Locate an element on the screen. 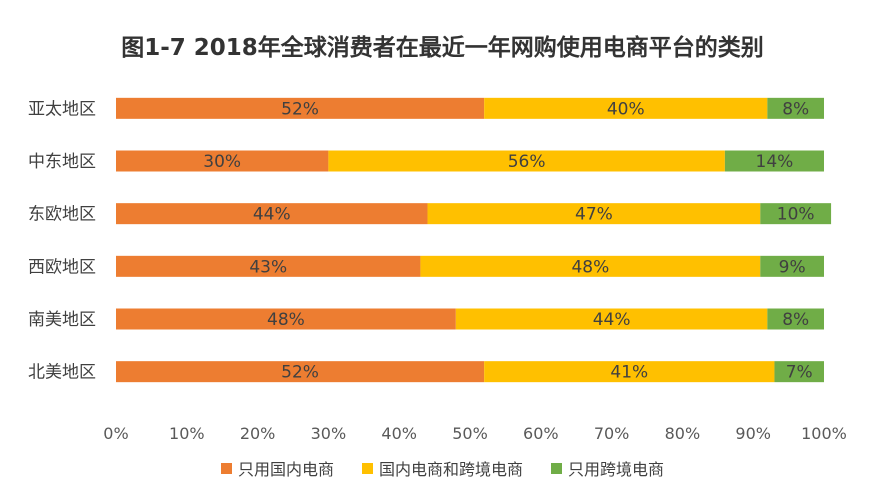  x-tick-label: 30% is located at coordinates (329, 433).